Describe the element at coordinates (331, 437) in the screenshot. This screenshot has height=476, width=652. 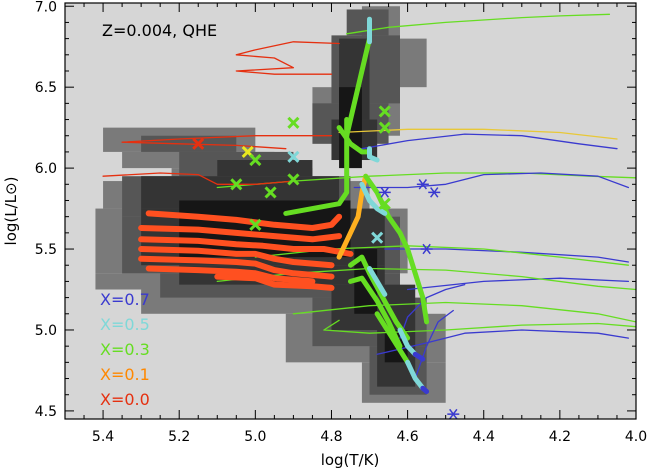
I see `x-tick-label: 4.8` at that location.